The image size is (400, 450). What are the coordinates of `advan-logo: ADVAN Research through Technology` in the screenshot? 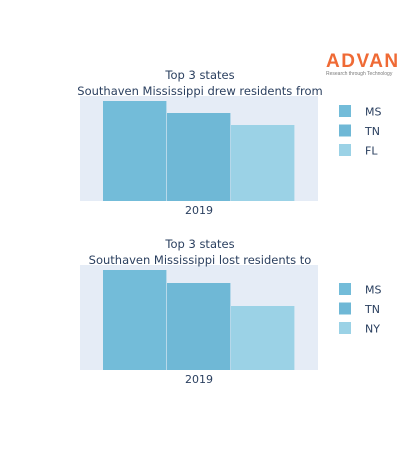 It's located at (363, 64).